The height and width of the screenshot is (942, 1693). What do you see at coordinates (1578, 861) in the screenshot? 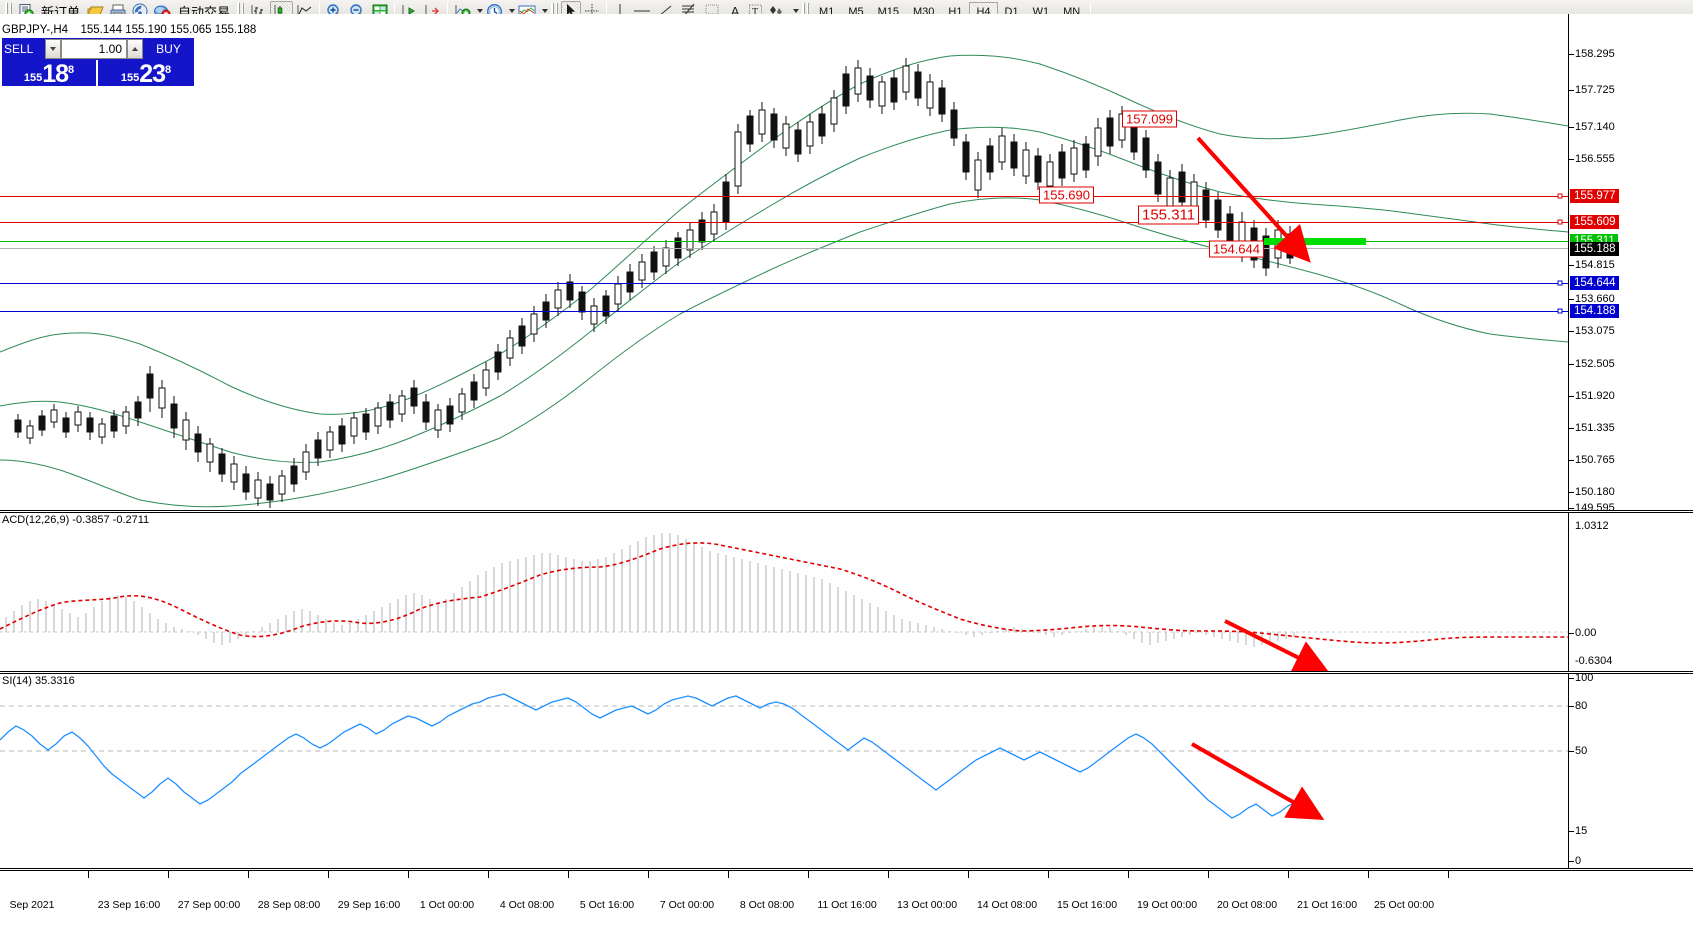
I see `rsi-tick: 0` at bounding box center [1578, 861].